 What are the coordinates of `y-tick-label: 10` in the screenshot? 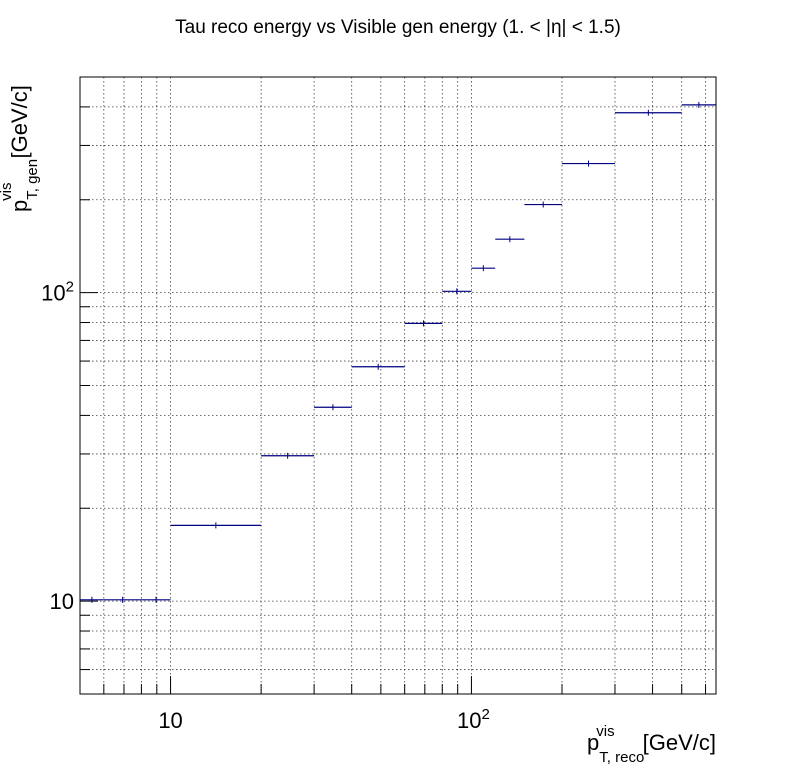 It's located at (62, 601).